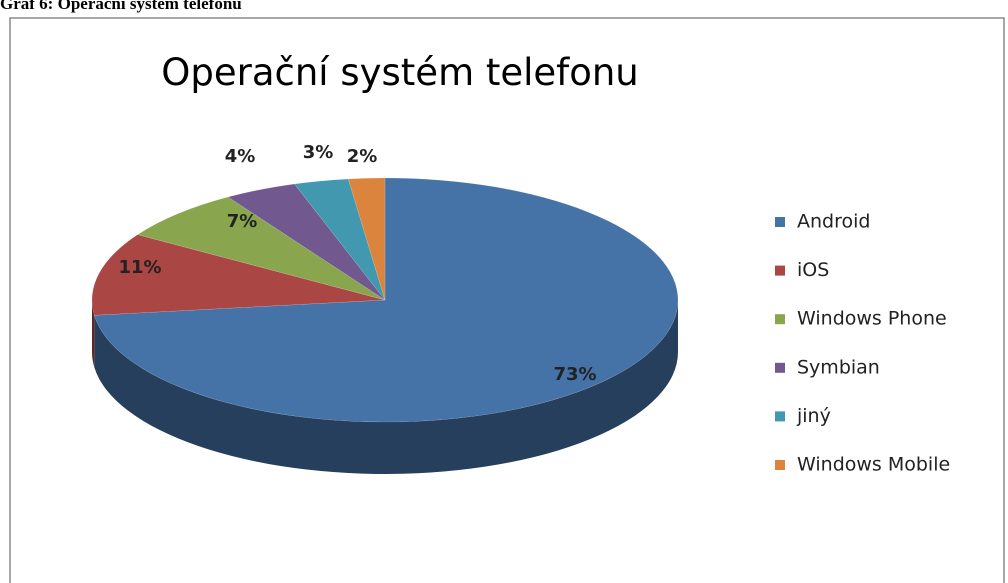  I want to click on legend-label: jiný, so click(813, 416).